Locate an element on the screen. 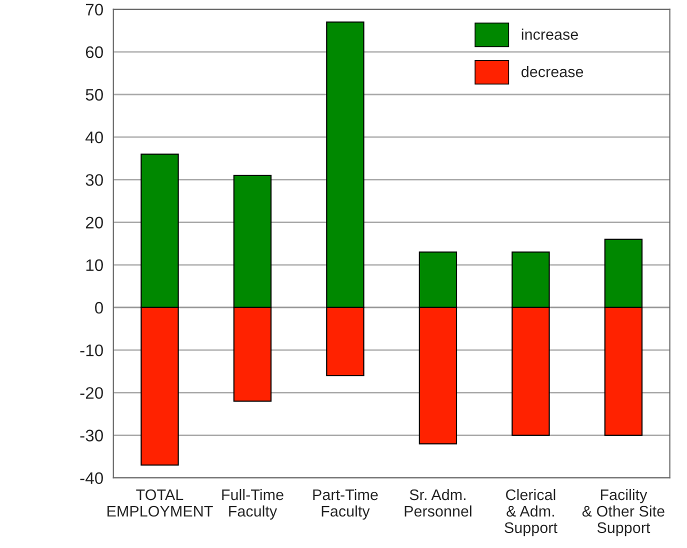 Image resolution: width=687 pixels, height=548 pixels. x-tick-label: Clerical & Adm. Support is located at coordinates (531, 512).